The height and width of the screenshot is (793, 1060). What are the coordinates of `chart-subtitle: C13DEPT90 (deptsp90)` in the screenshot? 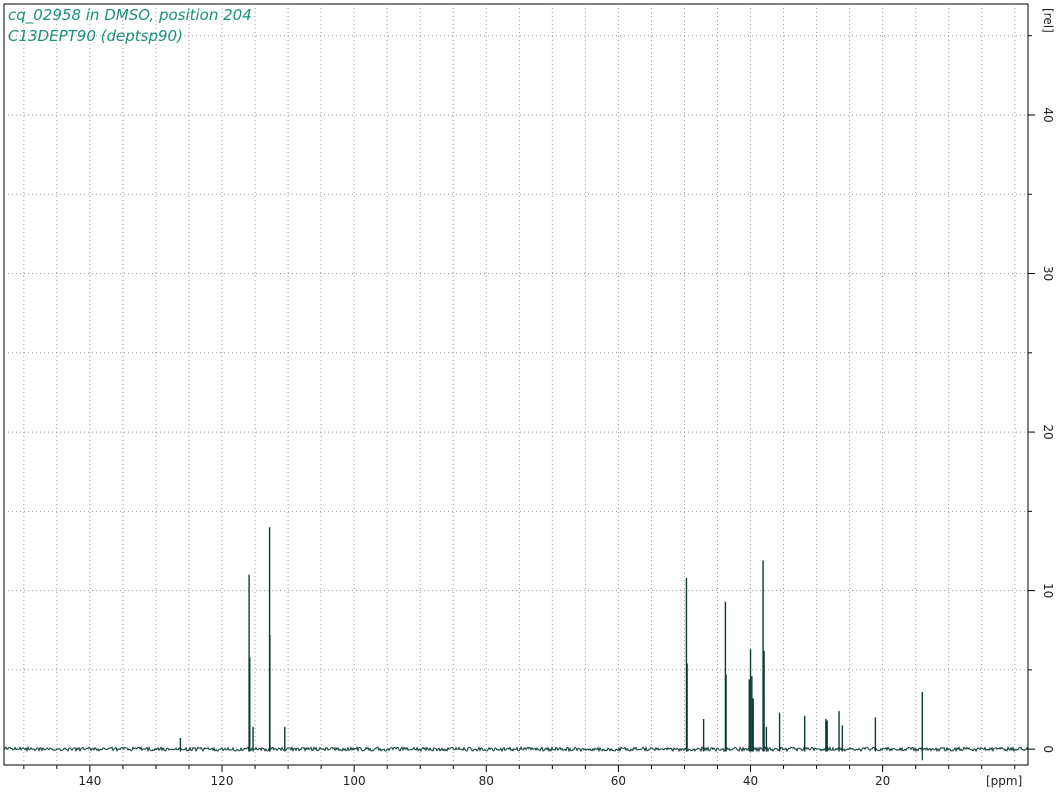 It's located at (95, 36).